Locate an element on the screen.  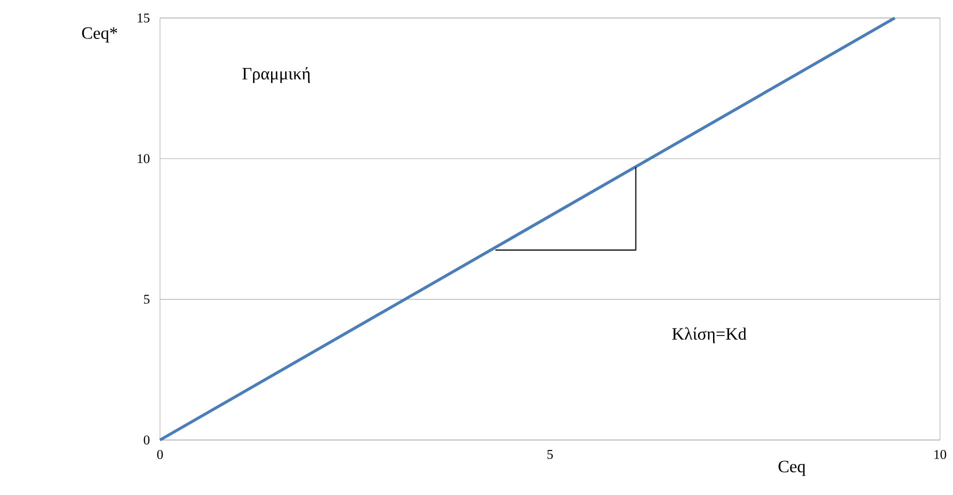
y-tick-label: 5 is located at coordinates (147, 299).